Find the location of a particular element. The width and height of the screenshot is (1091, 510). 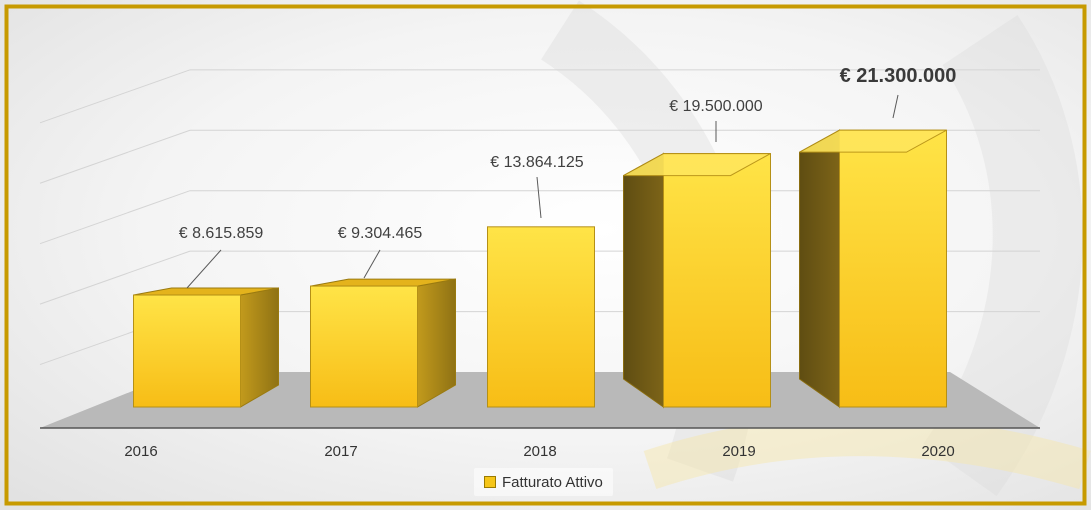

bar-2017 is located at coordinates (383, 343).